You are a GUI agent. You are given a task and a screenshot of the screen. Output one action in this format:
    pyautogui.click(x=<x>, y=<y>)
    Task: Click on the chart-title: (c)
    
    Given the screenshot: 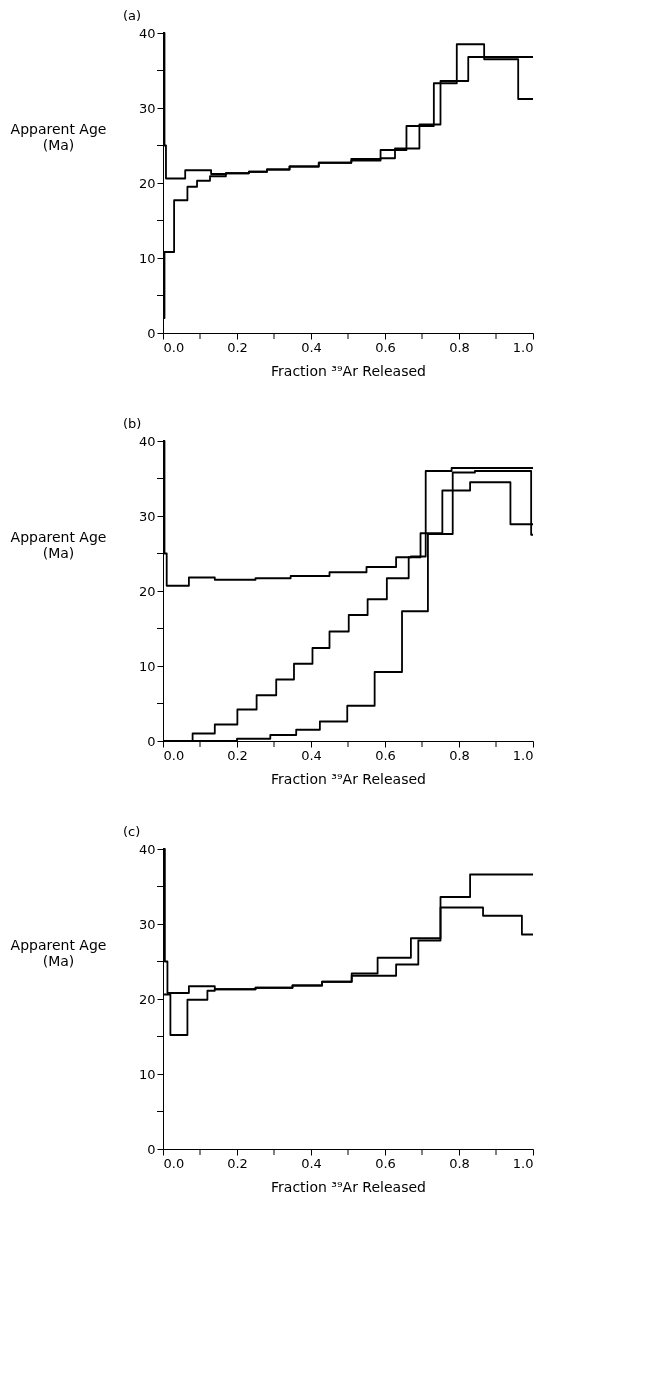 What is the action you would take?
    pyautogui.click(x=132, y=831)
    